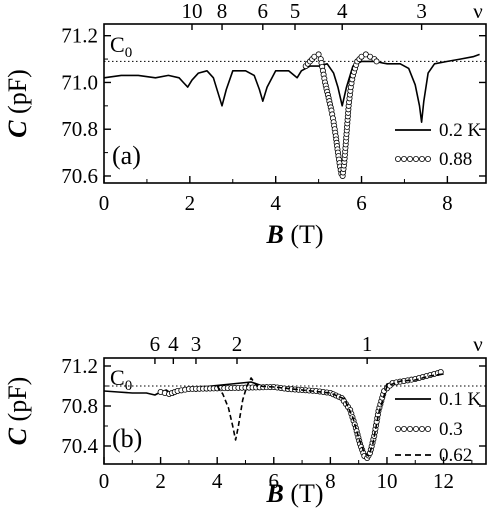  What do you see at coordinates (451, 429) in the screenshot?
I see `legend-label: 0.3` at bounding box center [451, 429].